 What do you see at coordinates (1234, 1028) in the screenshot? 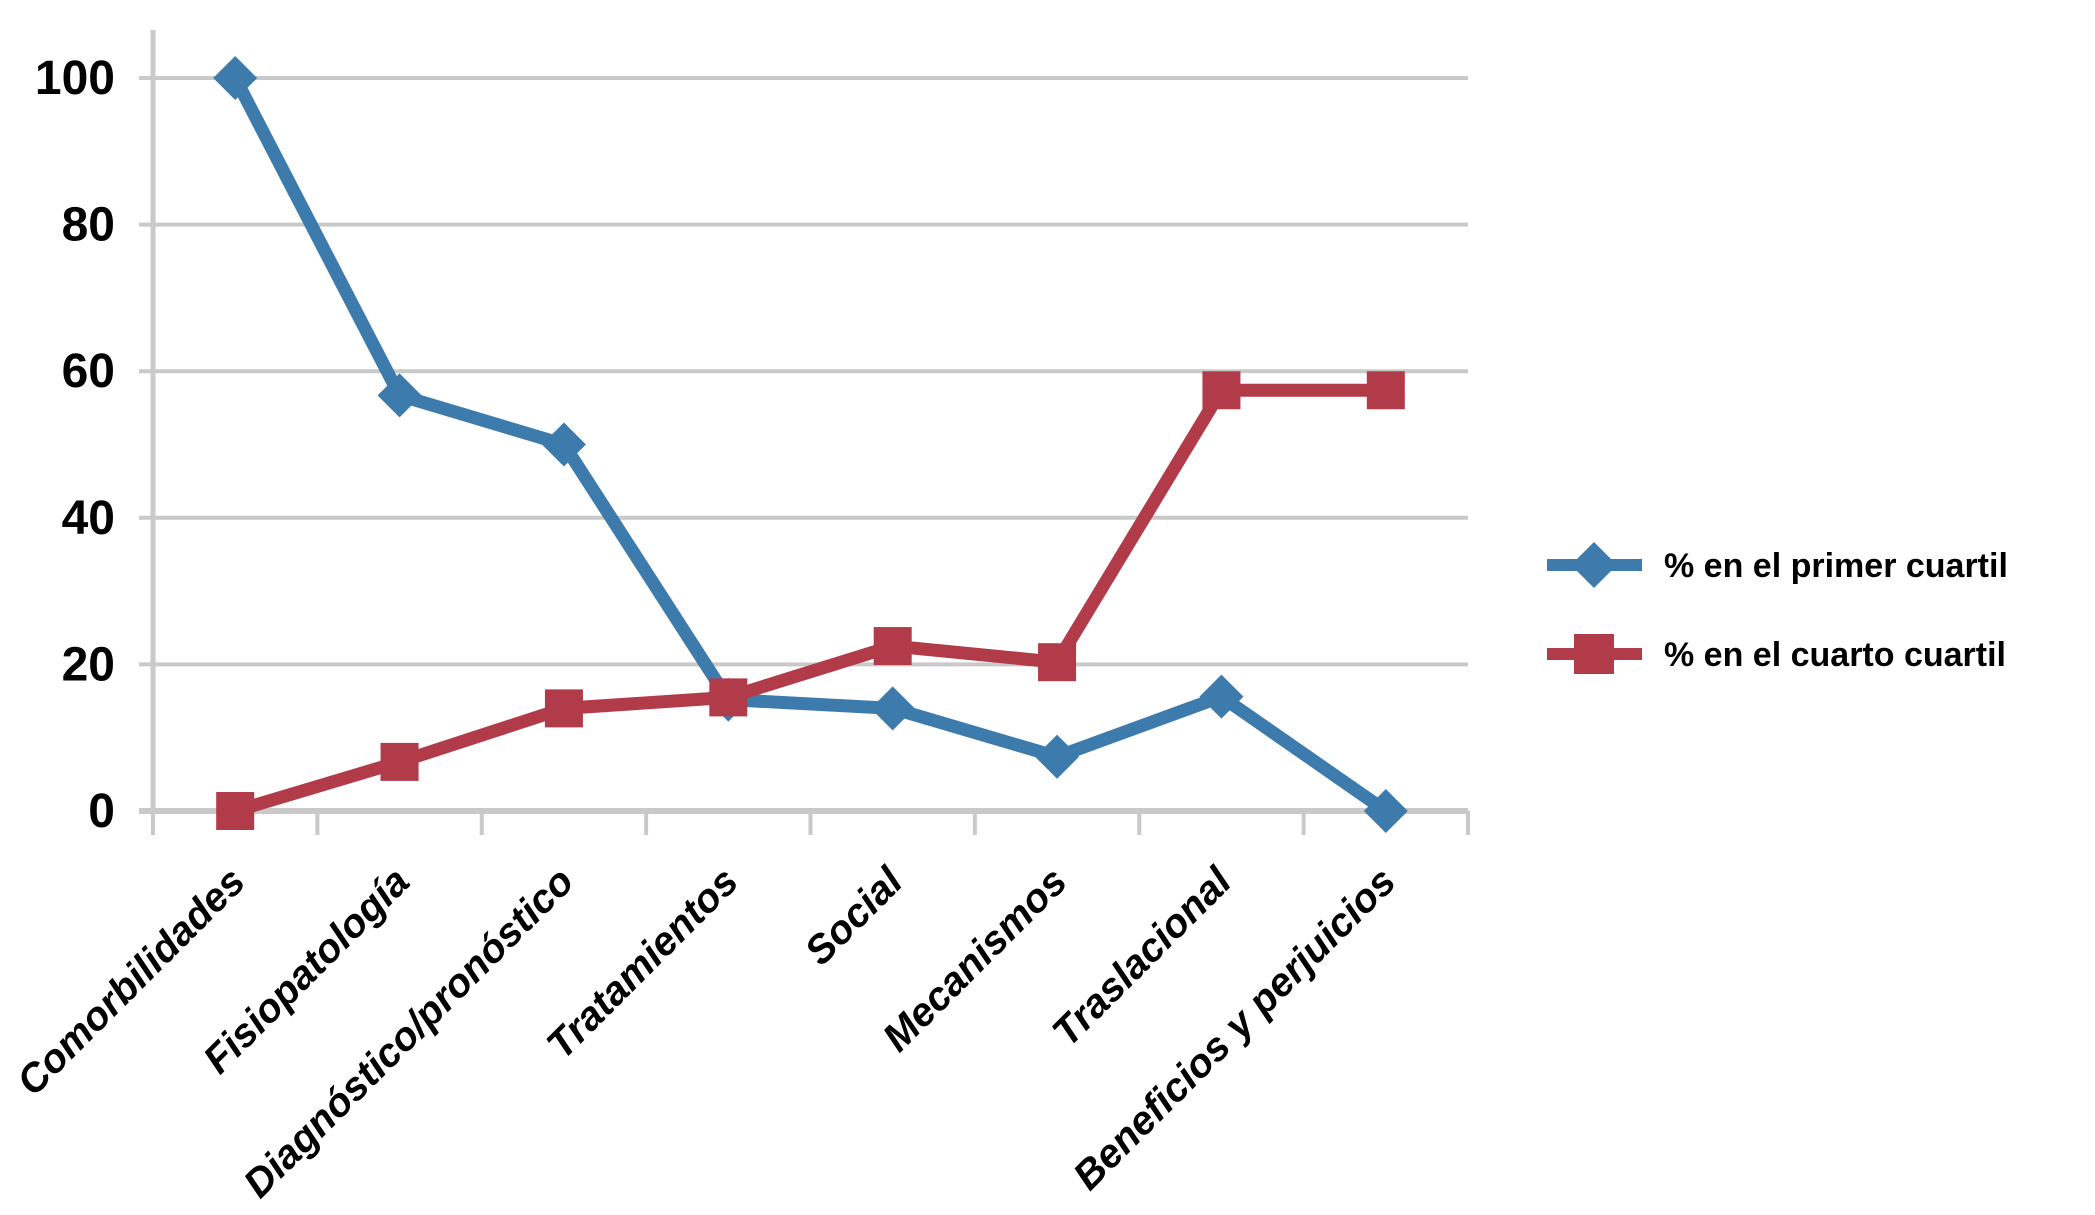
I see `x-axis-category-label: Beneficios y perjuicios` at bounding box center [1234, 1028].